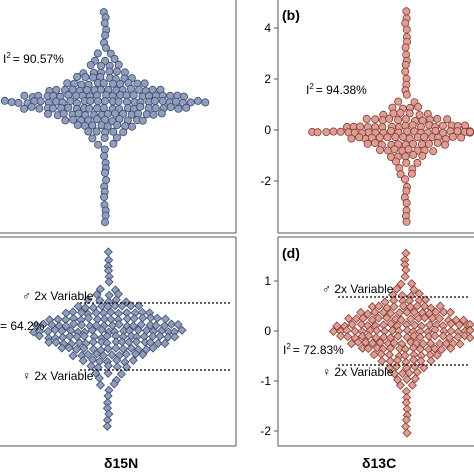  I want to click on panel-b-ytick-label-3: -2, so click(265, 181).